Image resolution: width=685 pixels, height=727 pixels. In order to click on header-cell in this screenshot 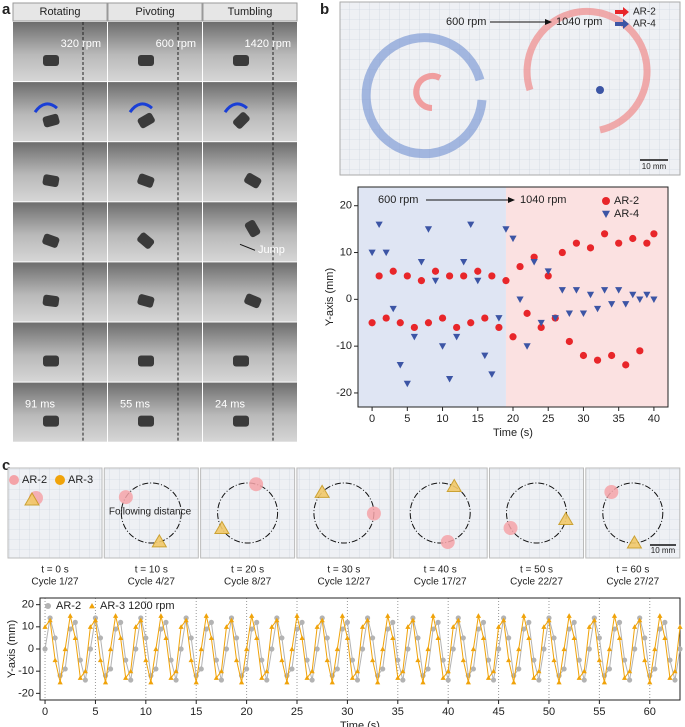, I will do `click(250, 12)`.